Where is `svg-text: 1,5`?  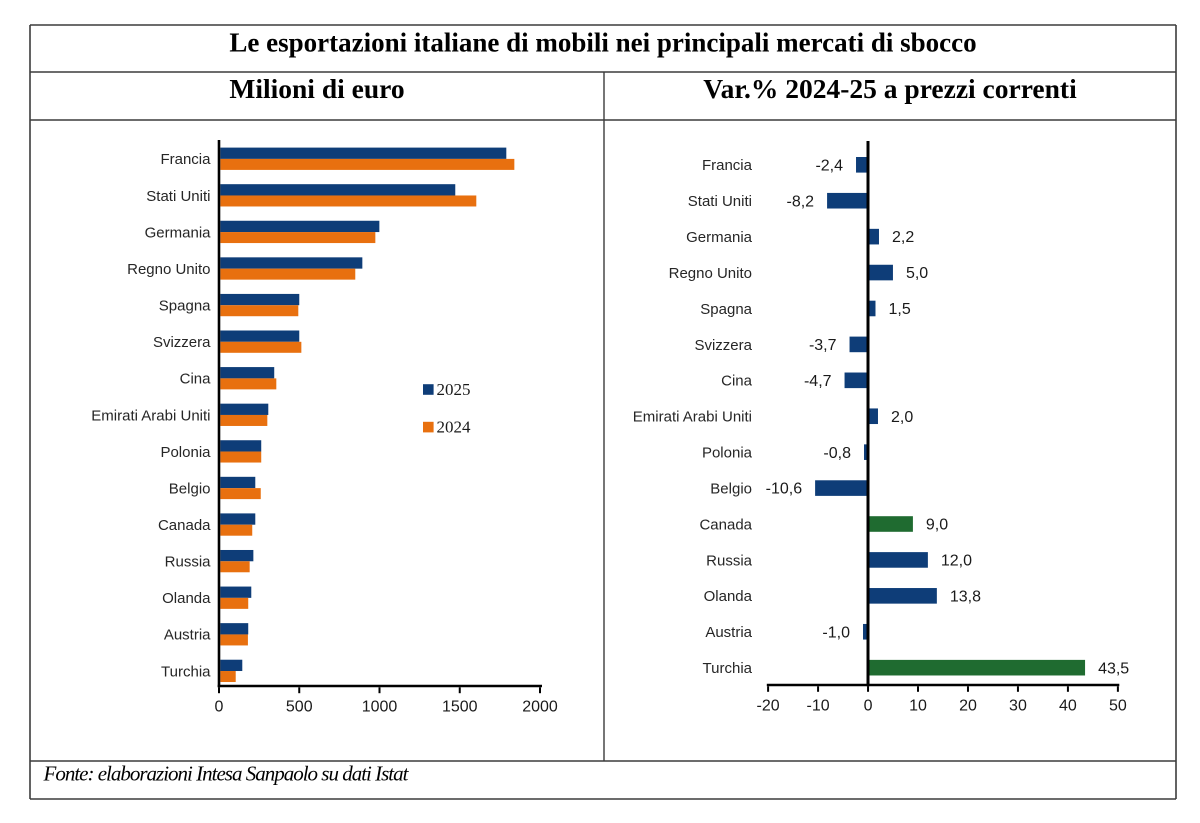
svg-text: 1,5 is located at coordinates (899, 309).